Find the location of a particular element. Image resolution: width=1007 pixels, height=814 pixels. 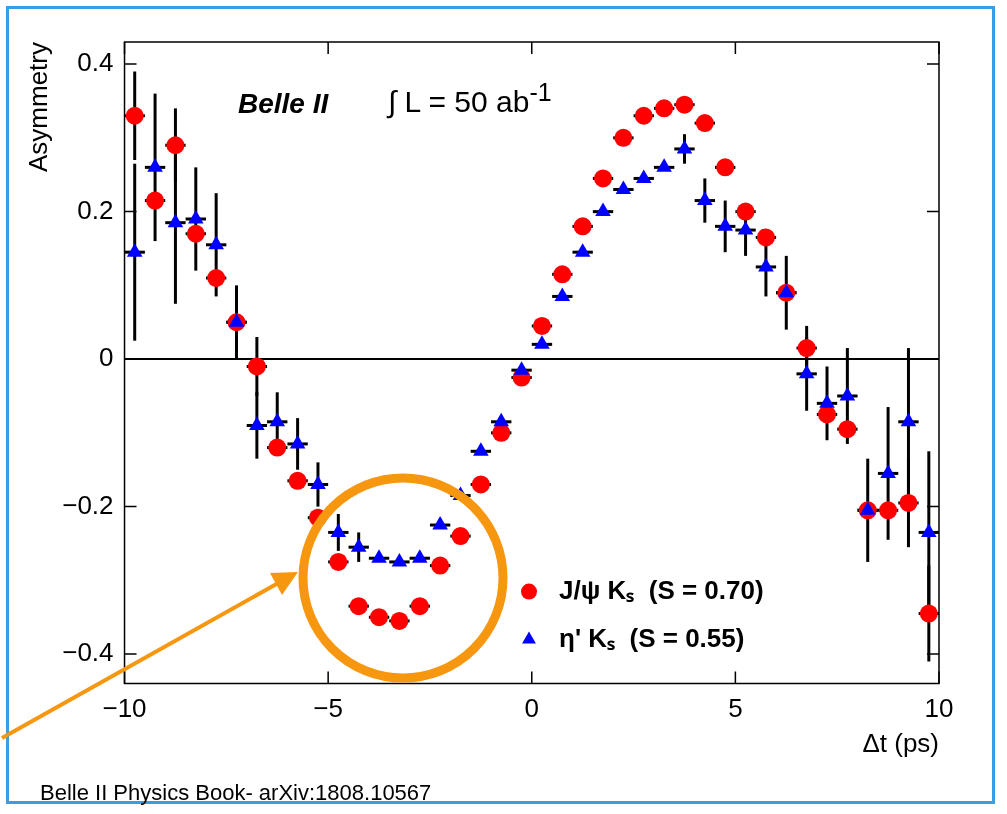

x-tick-label: −5 is located at coordinates (328, 708).